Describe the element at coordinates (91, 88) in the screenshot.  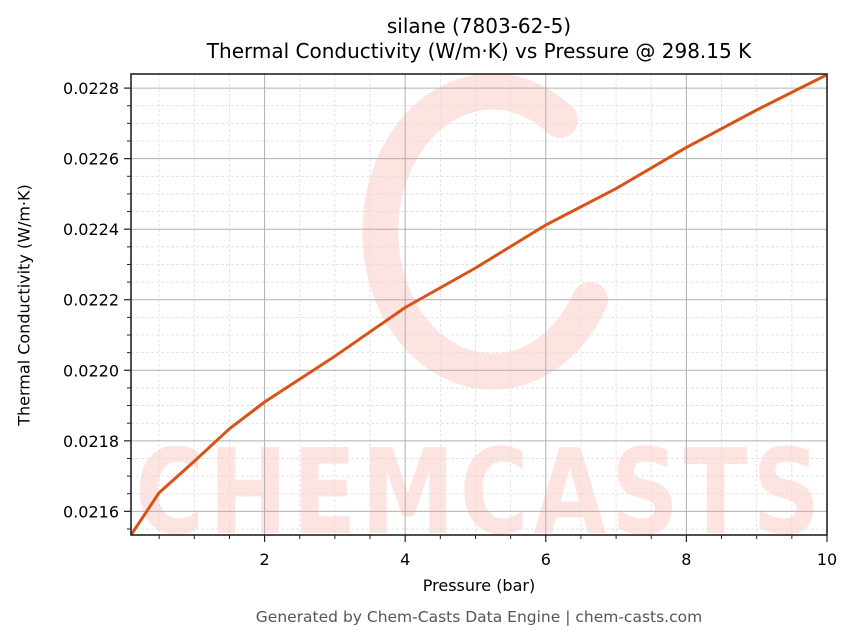
I see `y-tick-label: 0.0228` at that location.